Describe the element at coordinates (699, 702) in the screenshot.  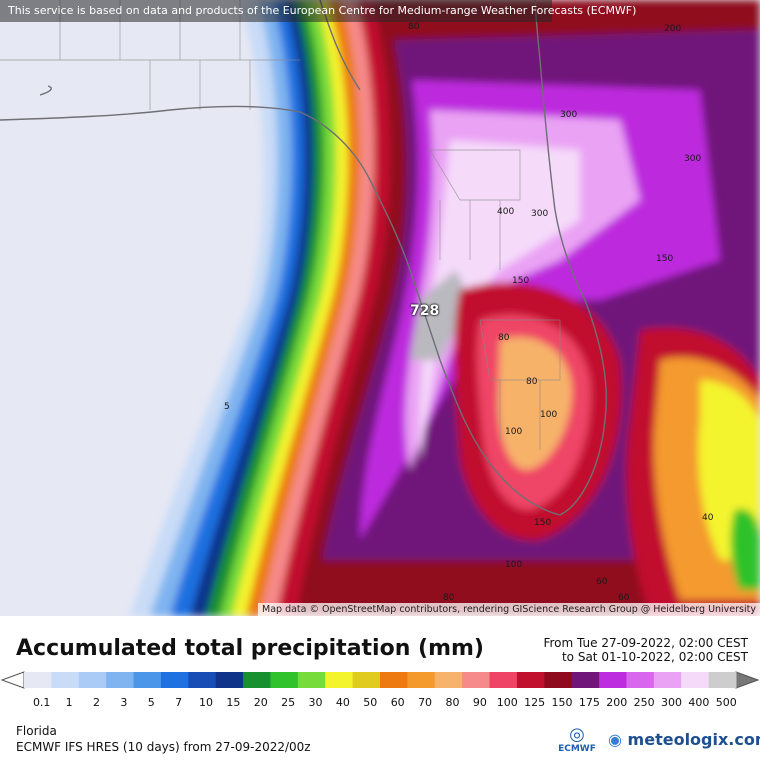
I see `scale-tick-label: 400` at that location.